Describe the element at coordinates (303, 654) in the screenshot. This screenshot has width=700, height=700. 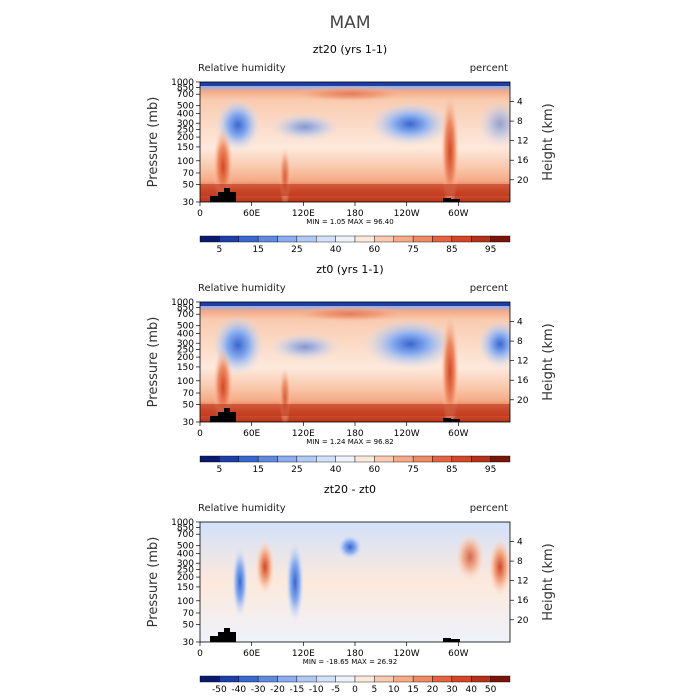
I see `x-tick-label: 120E` at that location.